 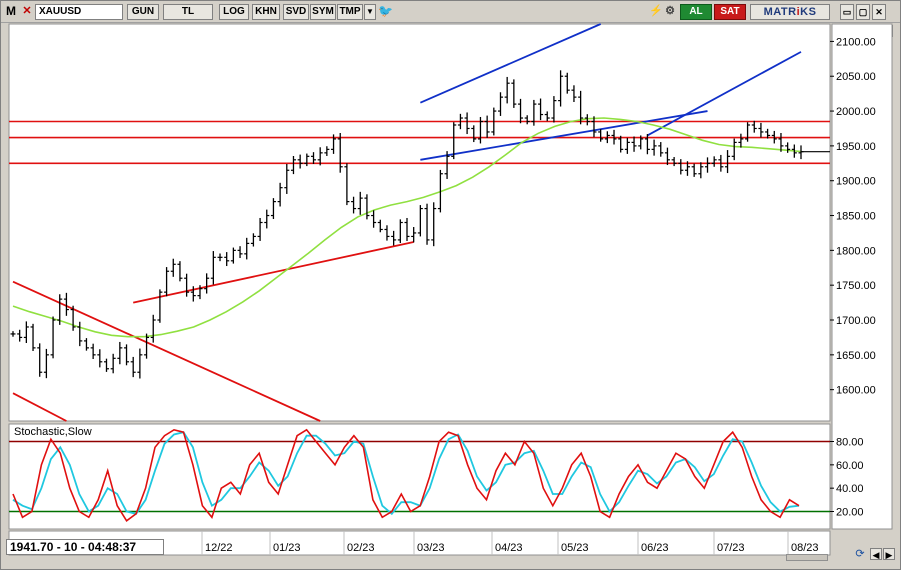 What do you see at coordinates (856, 356) in the screenshot?
I see `y-tick-label: 1650.00` at bounding box center [856, 356].